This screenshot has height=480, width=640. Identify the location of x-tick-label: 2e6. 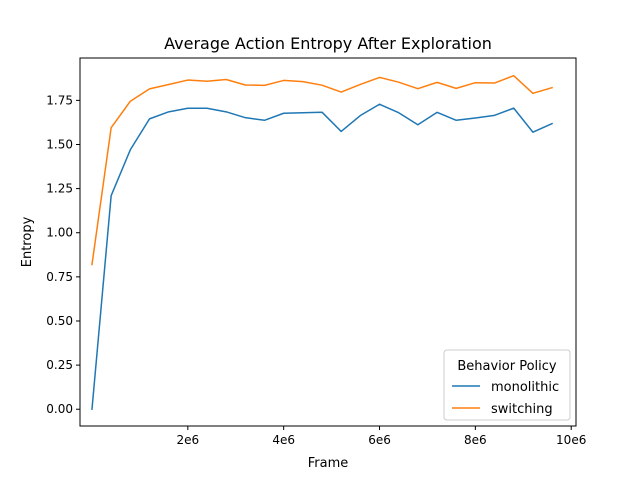
(187, 440).